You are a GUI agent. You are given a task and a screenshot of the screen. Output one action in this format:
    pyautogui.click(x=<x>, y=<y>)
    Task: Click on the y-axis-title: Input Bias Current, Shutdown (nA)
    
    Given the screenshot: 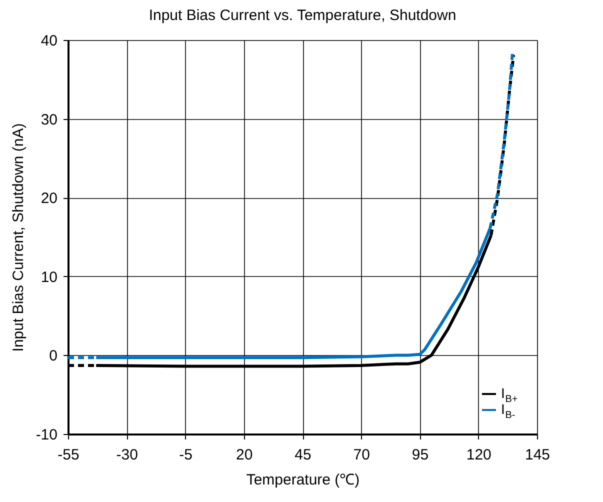 What is the action you would take?
    pyautogui.click(x=18, y=237)
    